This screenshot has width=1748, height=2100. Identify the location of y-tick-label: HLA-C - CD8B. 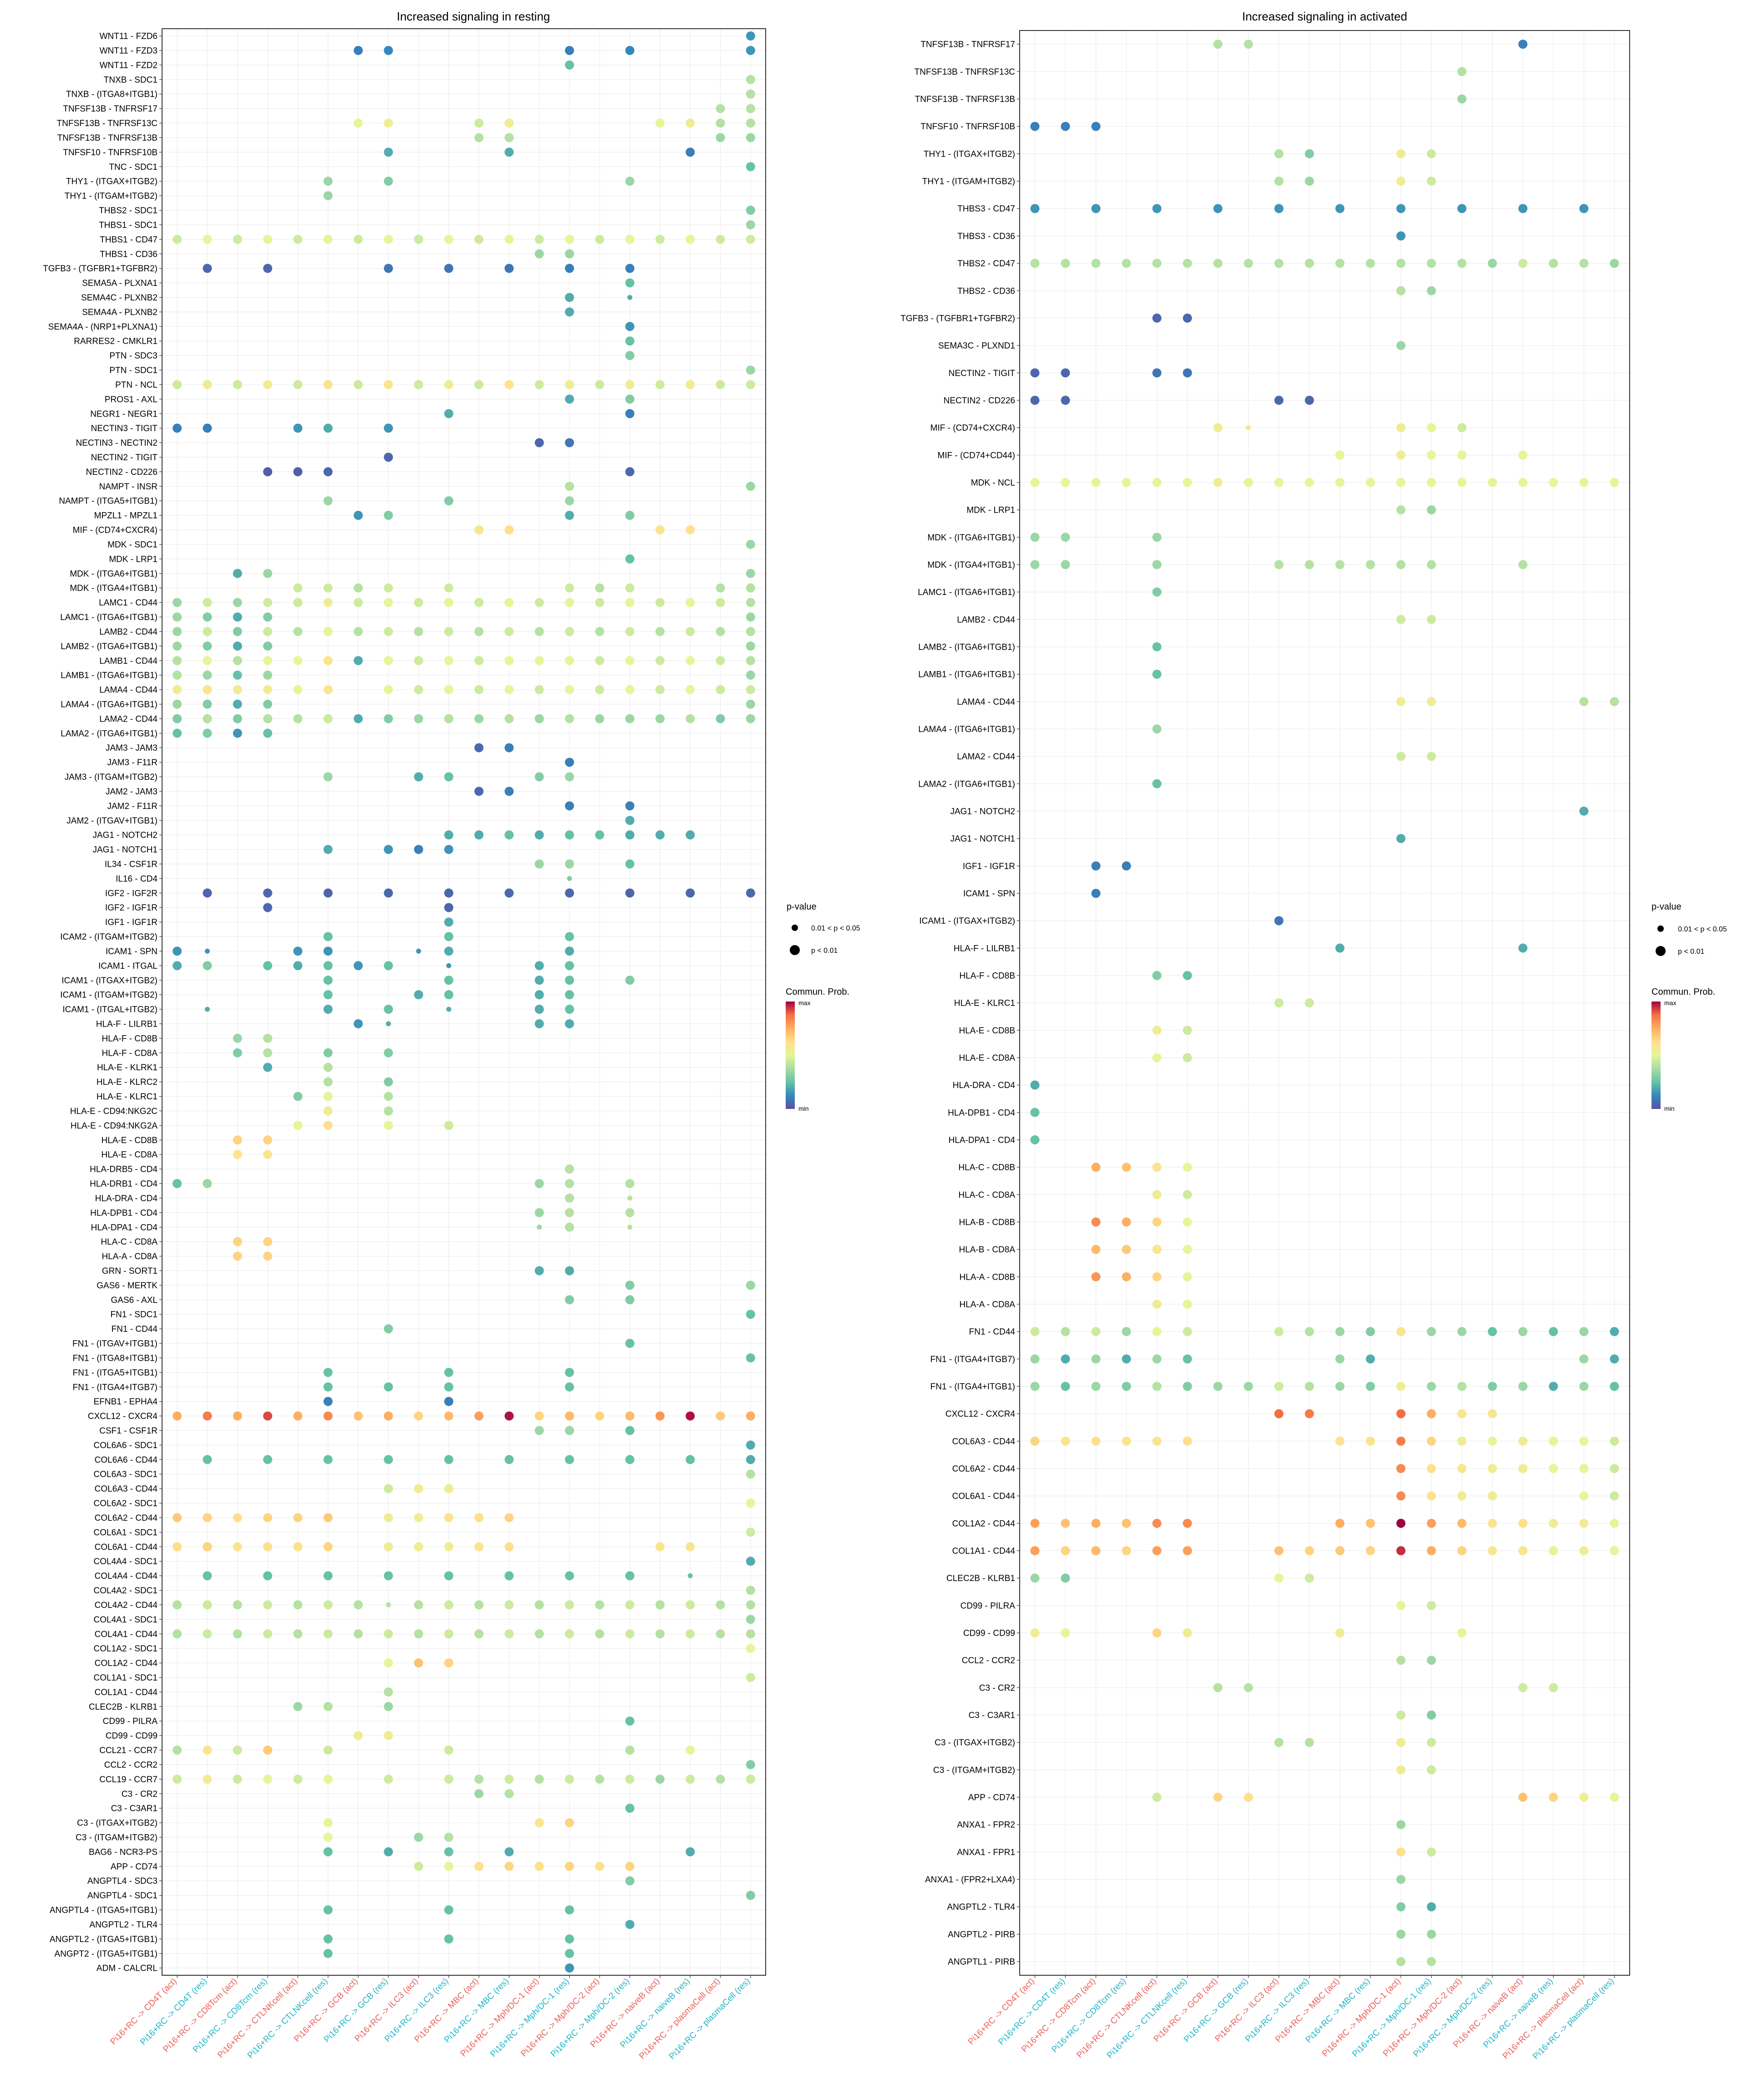
(986, 1168).